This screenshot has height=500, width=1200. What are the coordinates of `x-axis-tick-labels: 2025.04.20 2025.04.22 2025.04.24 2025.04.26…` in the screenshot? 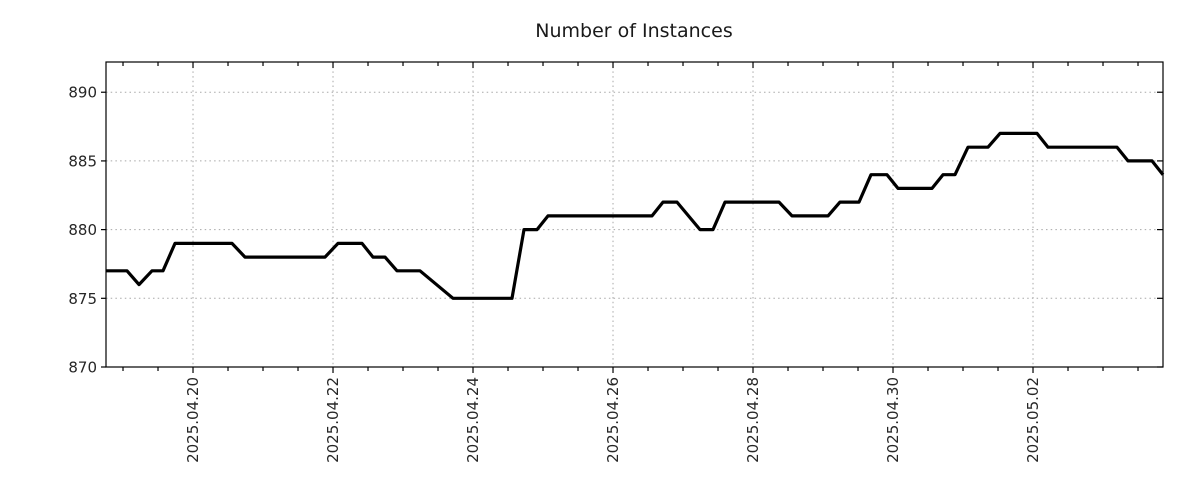 It's located at (613, 420).